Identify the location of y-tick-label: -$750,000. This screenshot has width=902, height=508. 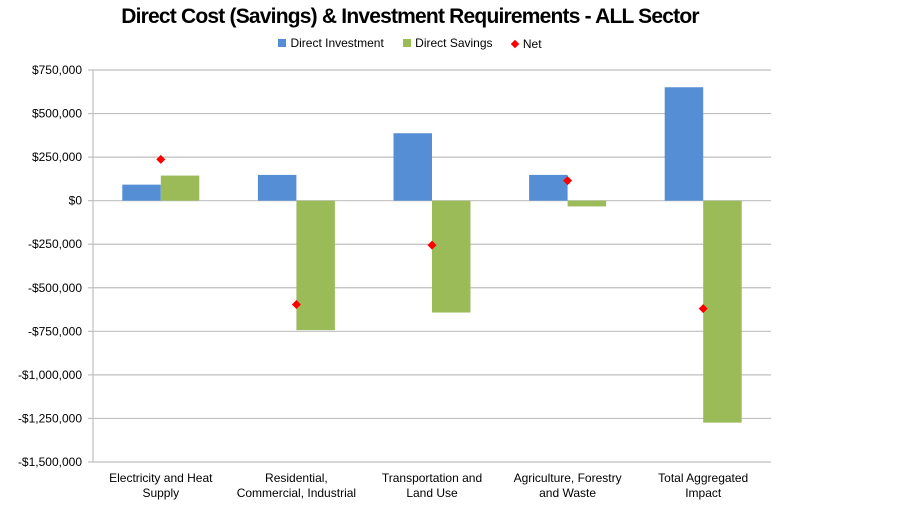
(55, 331).